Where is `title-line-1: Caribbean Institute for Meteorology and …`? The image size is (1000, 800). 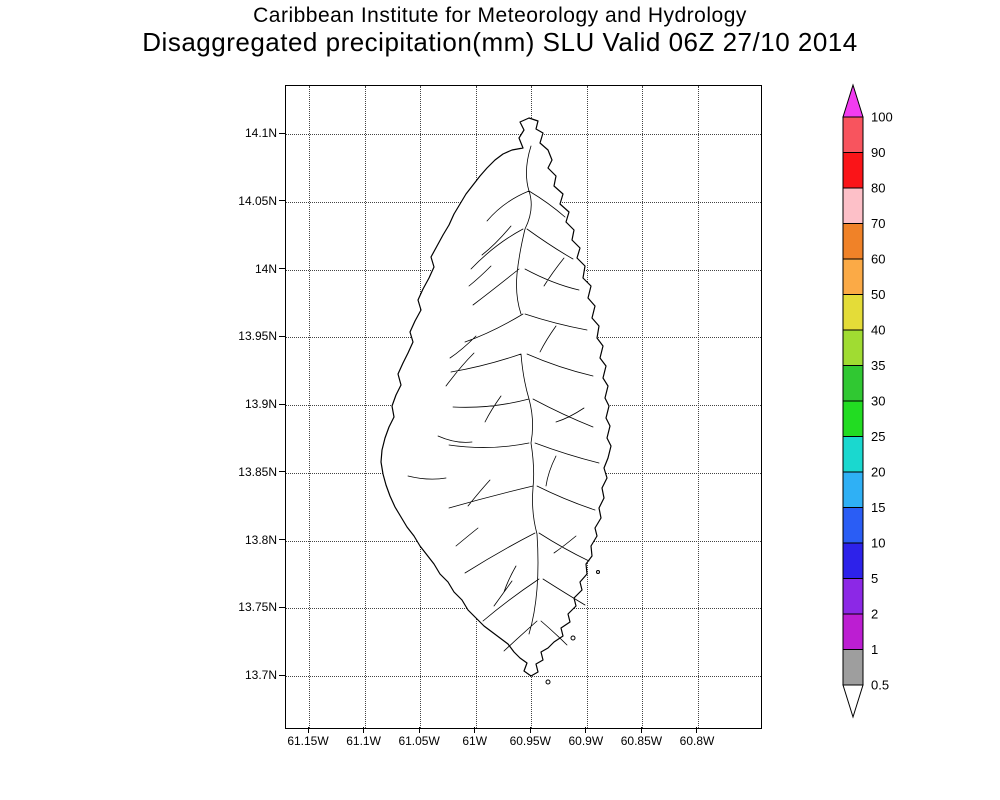
title-line-1: Caribbean Institute for Meteorology and … is located at coordinates (500, 15).